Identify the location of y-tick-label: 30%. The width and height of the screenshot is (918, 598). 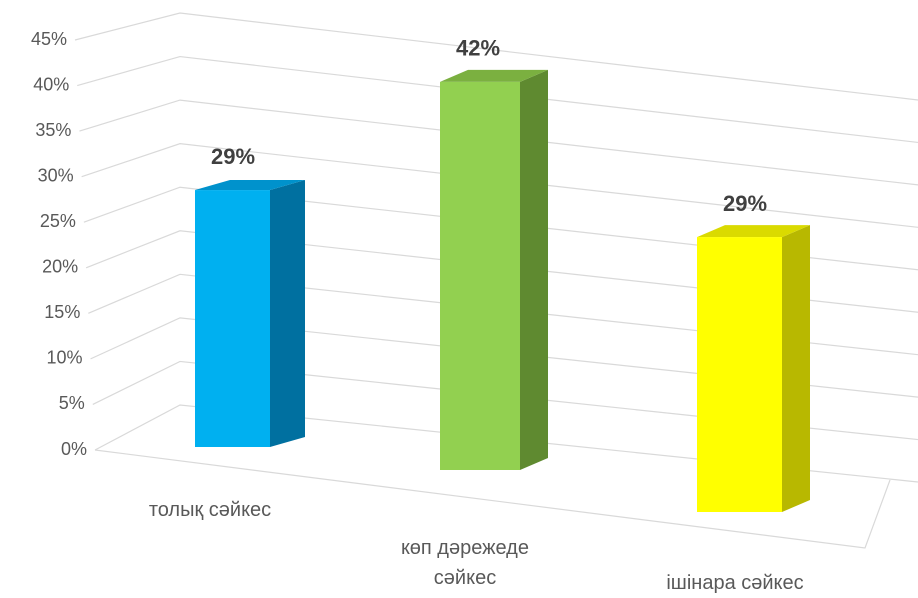
(56, 175).